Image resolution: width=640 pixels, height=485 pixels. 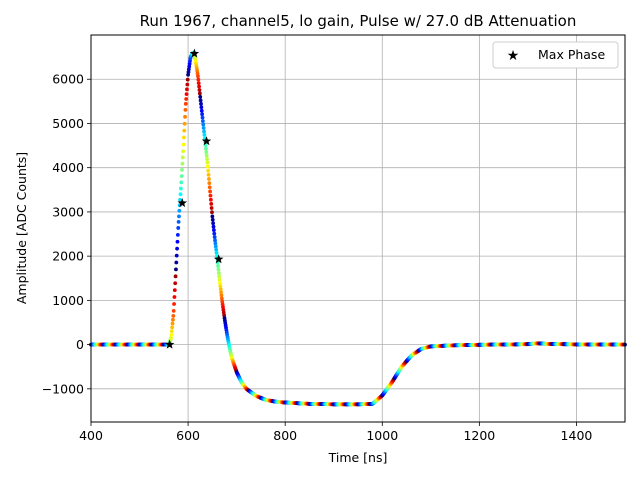 I want to click on y-tick-label: 0, so click(x=80, y=344).